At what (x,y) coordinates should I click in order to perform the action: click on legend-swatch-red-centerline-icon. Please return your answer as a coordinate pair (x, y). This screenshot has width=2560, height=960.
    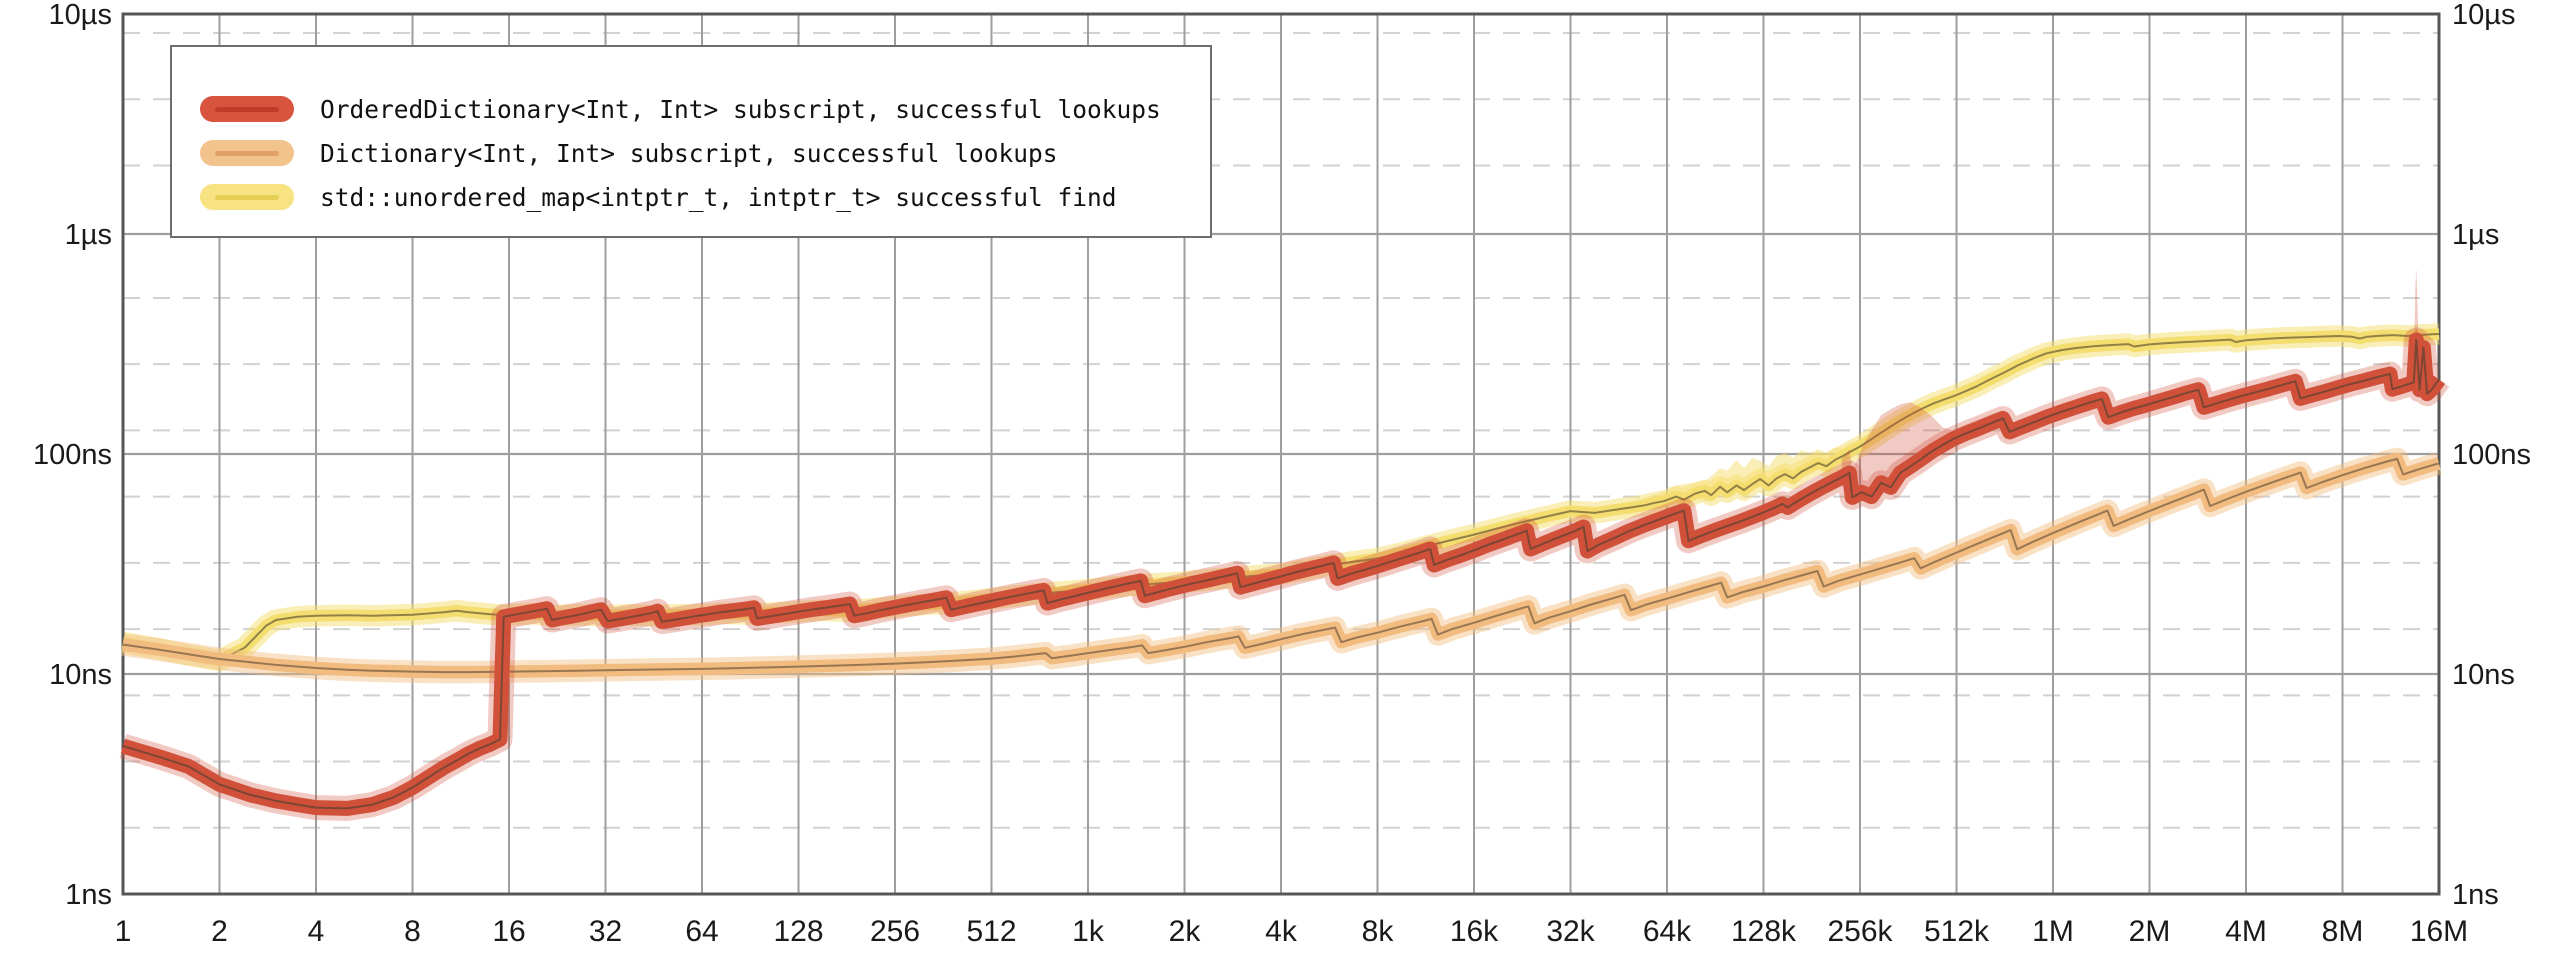
    Looking at the image, I should click on (247, 109).